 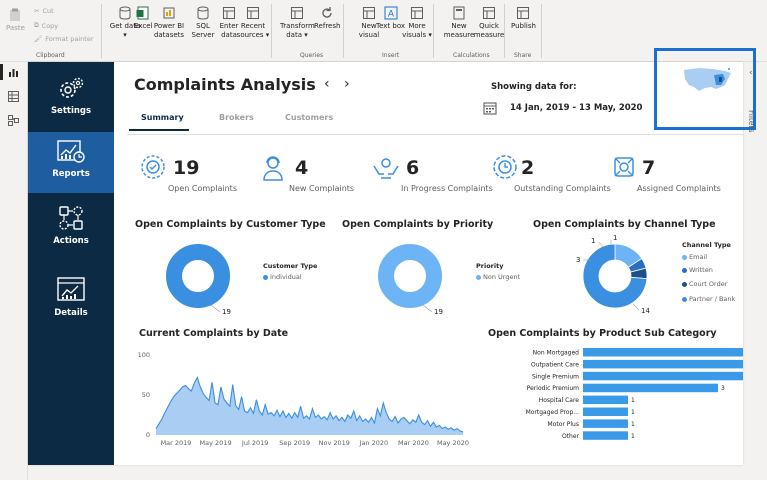 What do you see at coordinates (347, 84) in the screenshot?
I see `chevron-right-icon: ›` at bounding box center [347, 84].